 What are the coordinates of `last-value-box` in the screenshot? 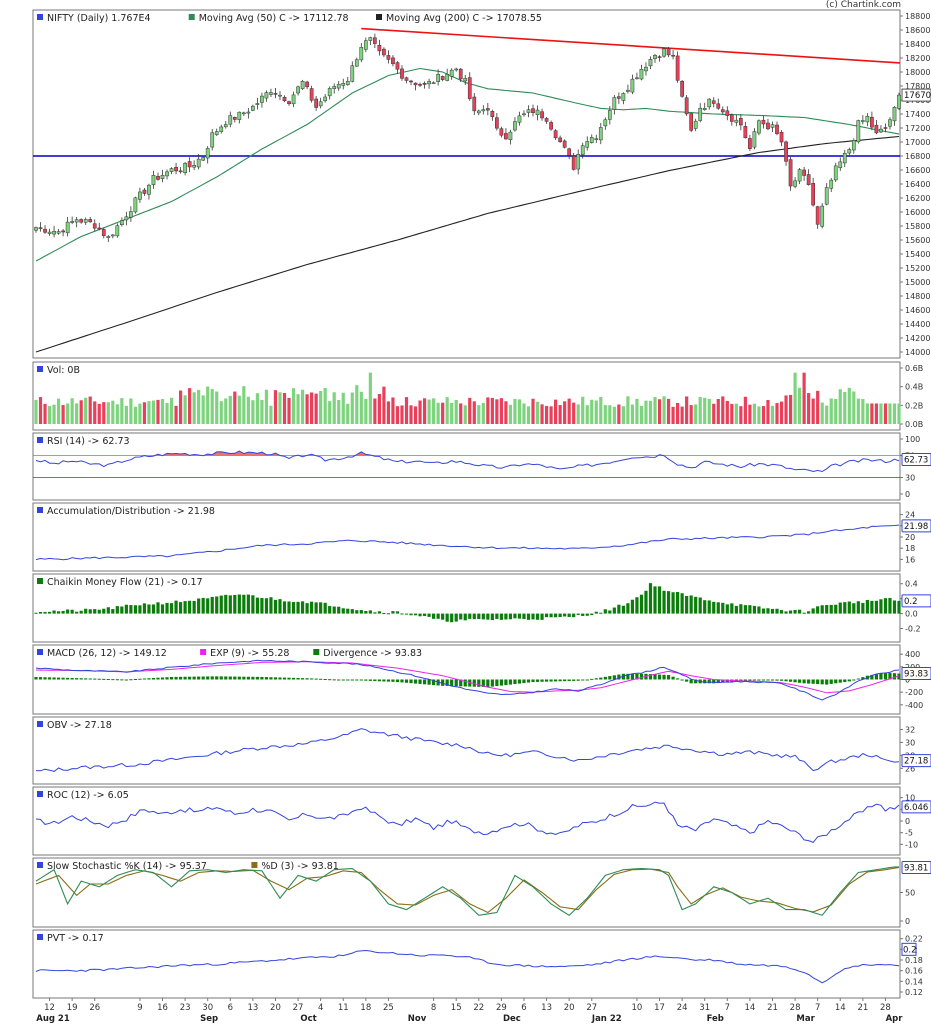 It's located at (916, 674).